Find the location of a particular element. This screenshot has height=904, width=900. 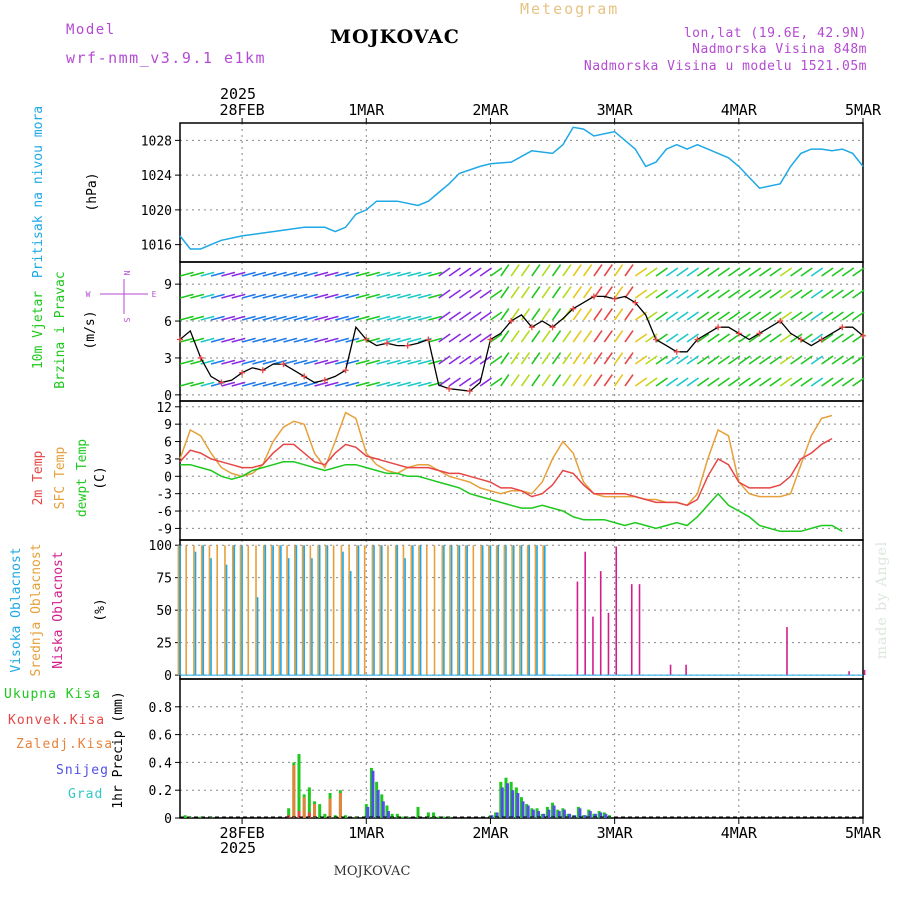

y-tick-label: 3 is located at coordinates (168, 359).